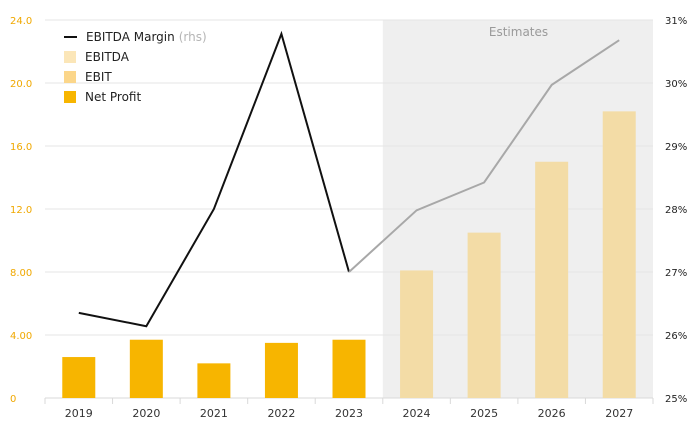 The height and width of the screenshot is (433, 700). What do you see at coordinates (676, 210) in the screenshot?
I see `y-right-tick-label: 28%` at bounding box center [676, 210].